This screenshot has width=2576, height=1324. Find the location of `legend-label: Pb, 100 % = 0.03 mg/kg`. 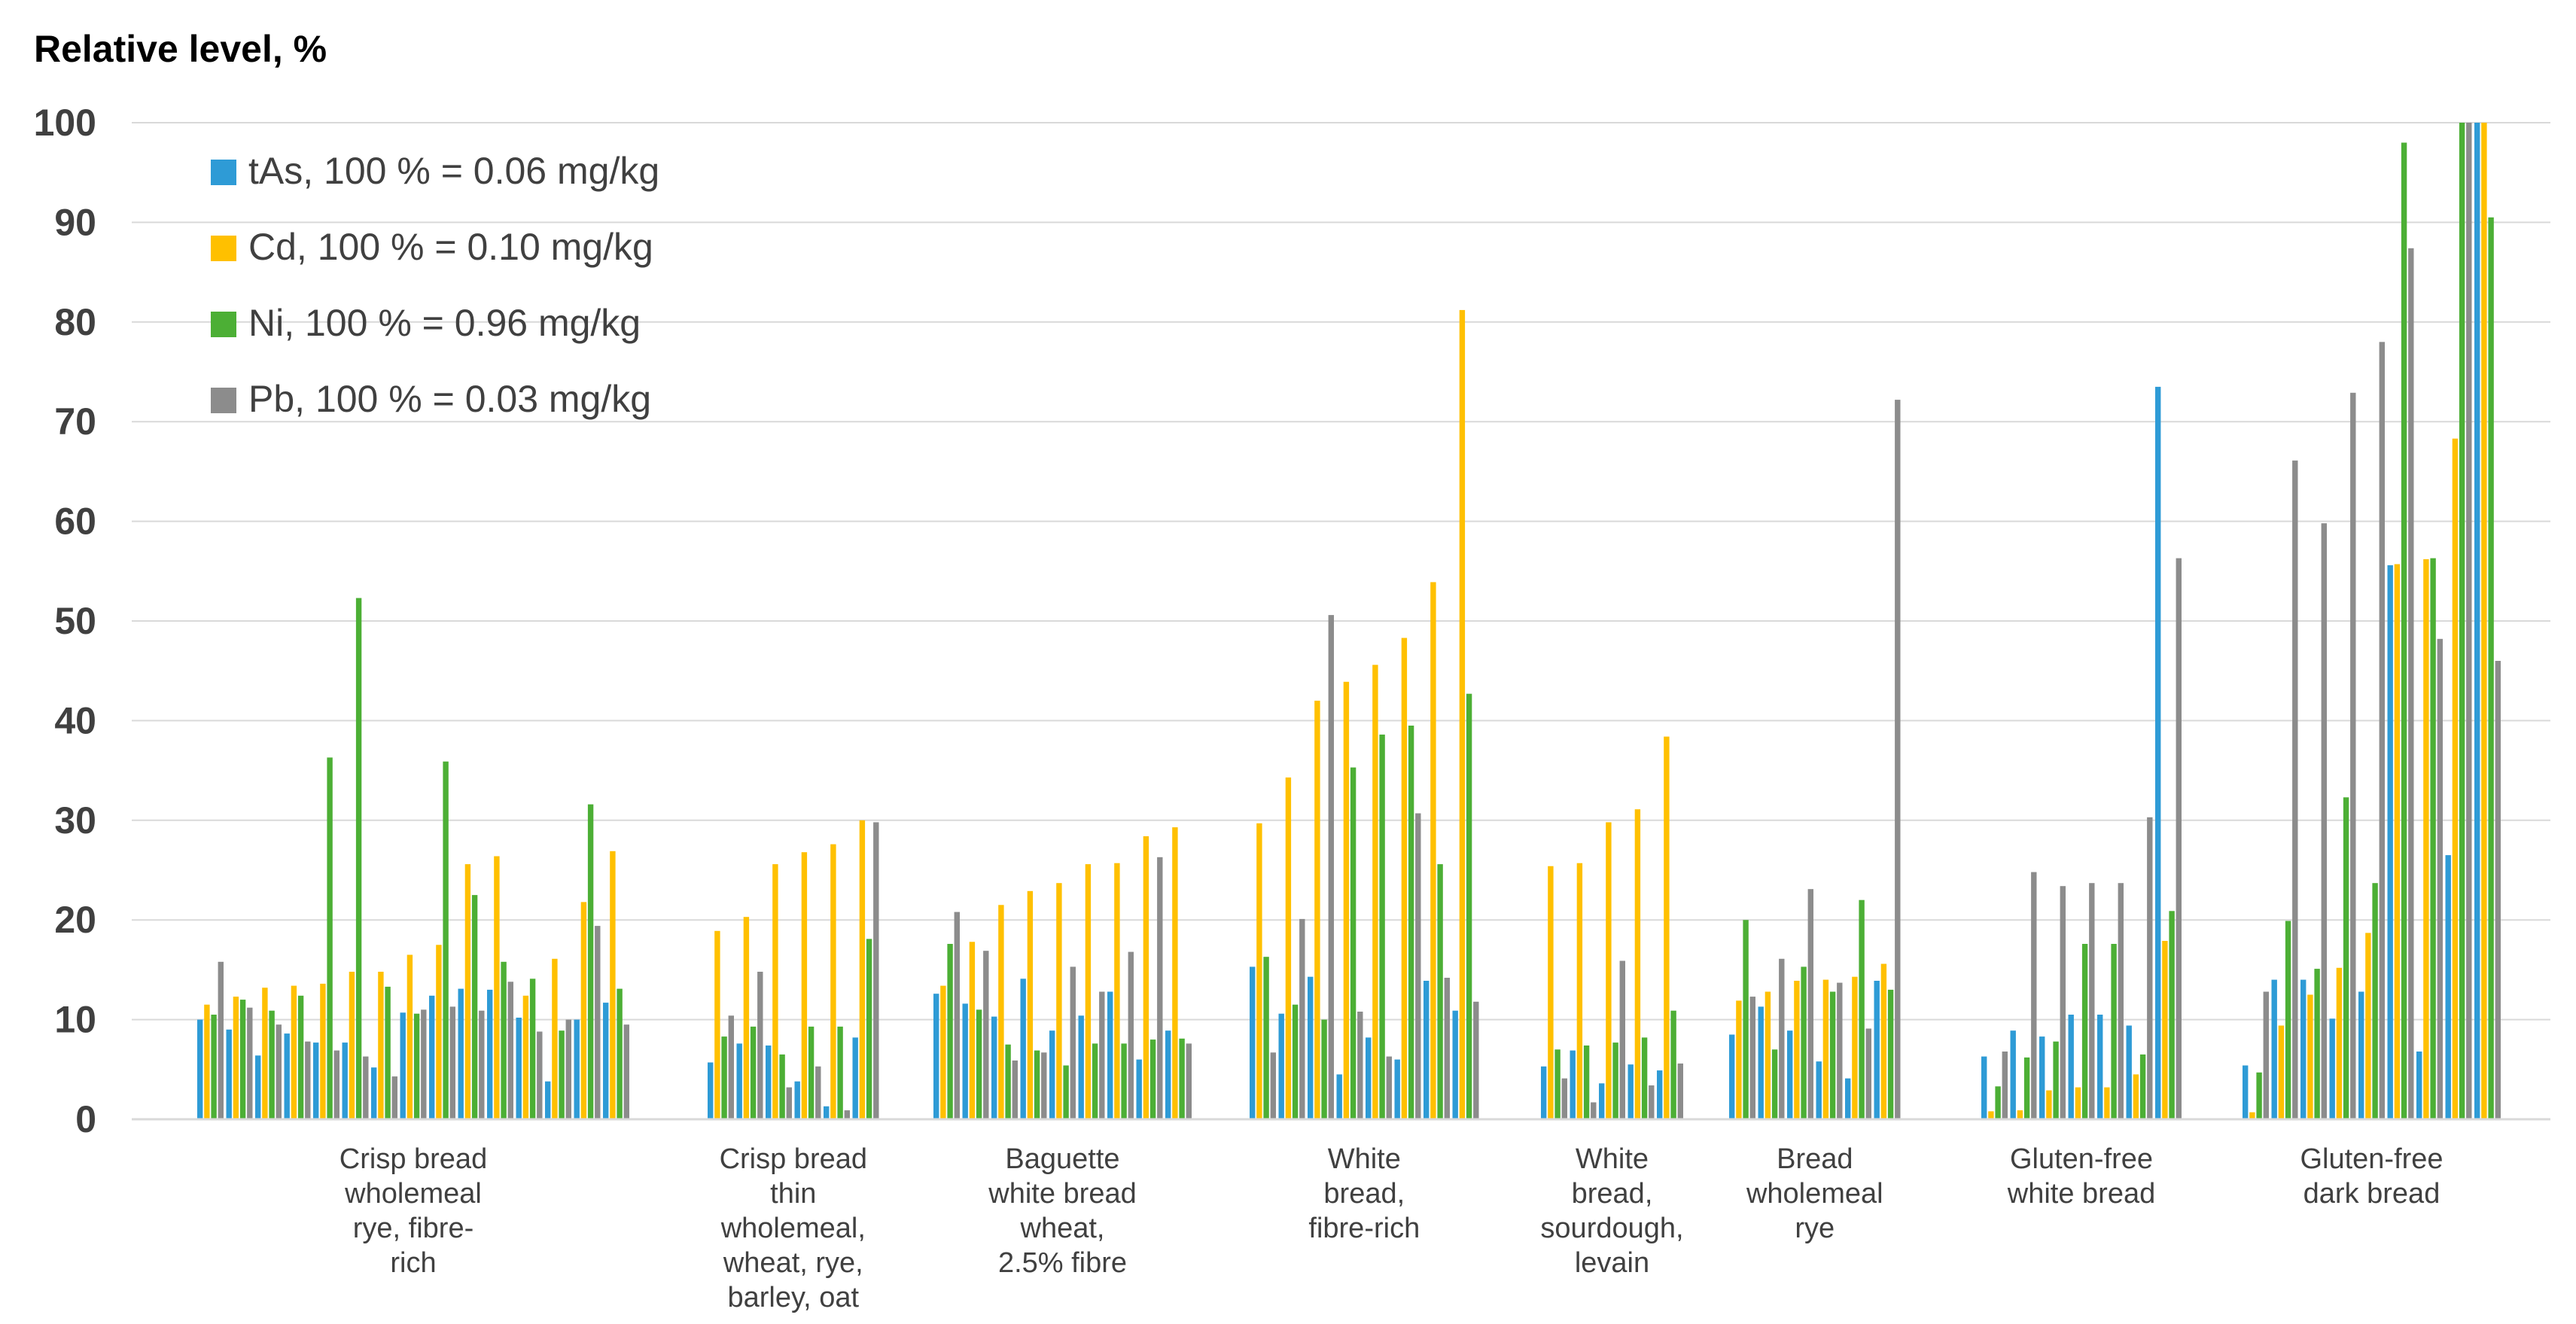

legend-label: Pb, 100 % = 0.03 mg/kg is located at coordinates (449, 399).